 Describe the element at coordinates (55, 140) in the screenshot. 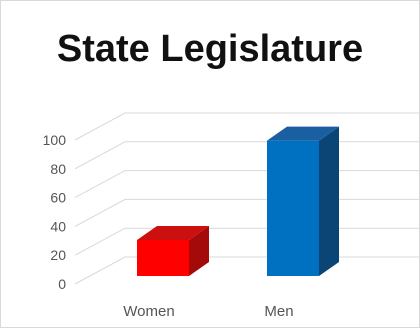

I see `y-tick-label: 100` at that location.